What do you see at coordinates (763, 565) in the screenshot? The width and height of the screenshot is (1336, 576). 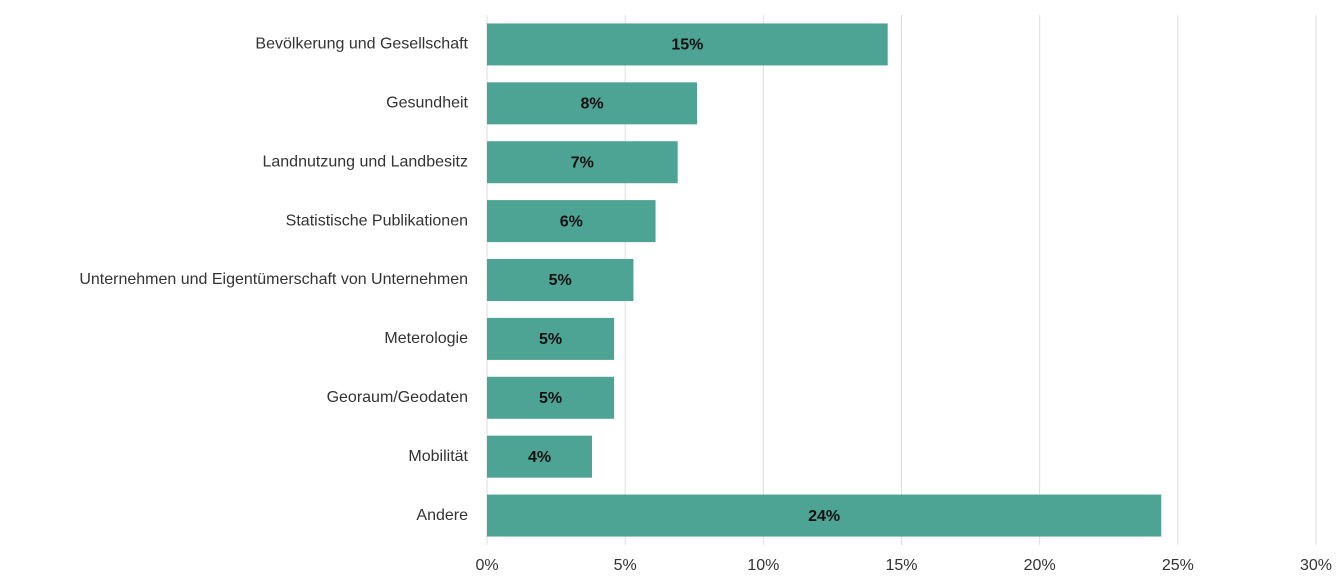 I see `x-tick-label: 10%` at bounding box center [763, 565].